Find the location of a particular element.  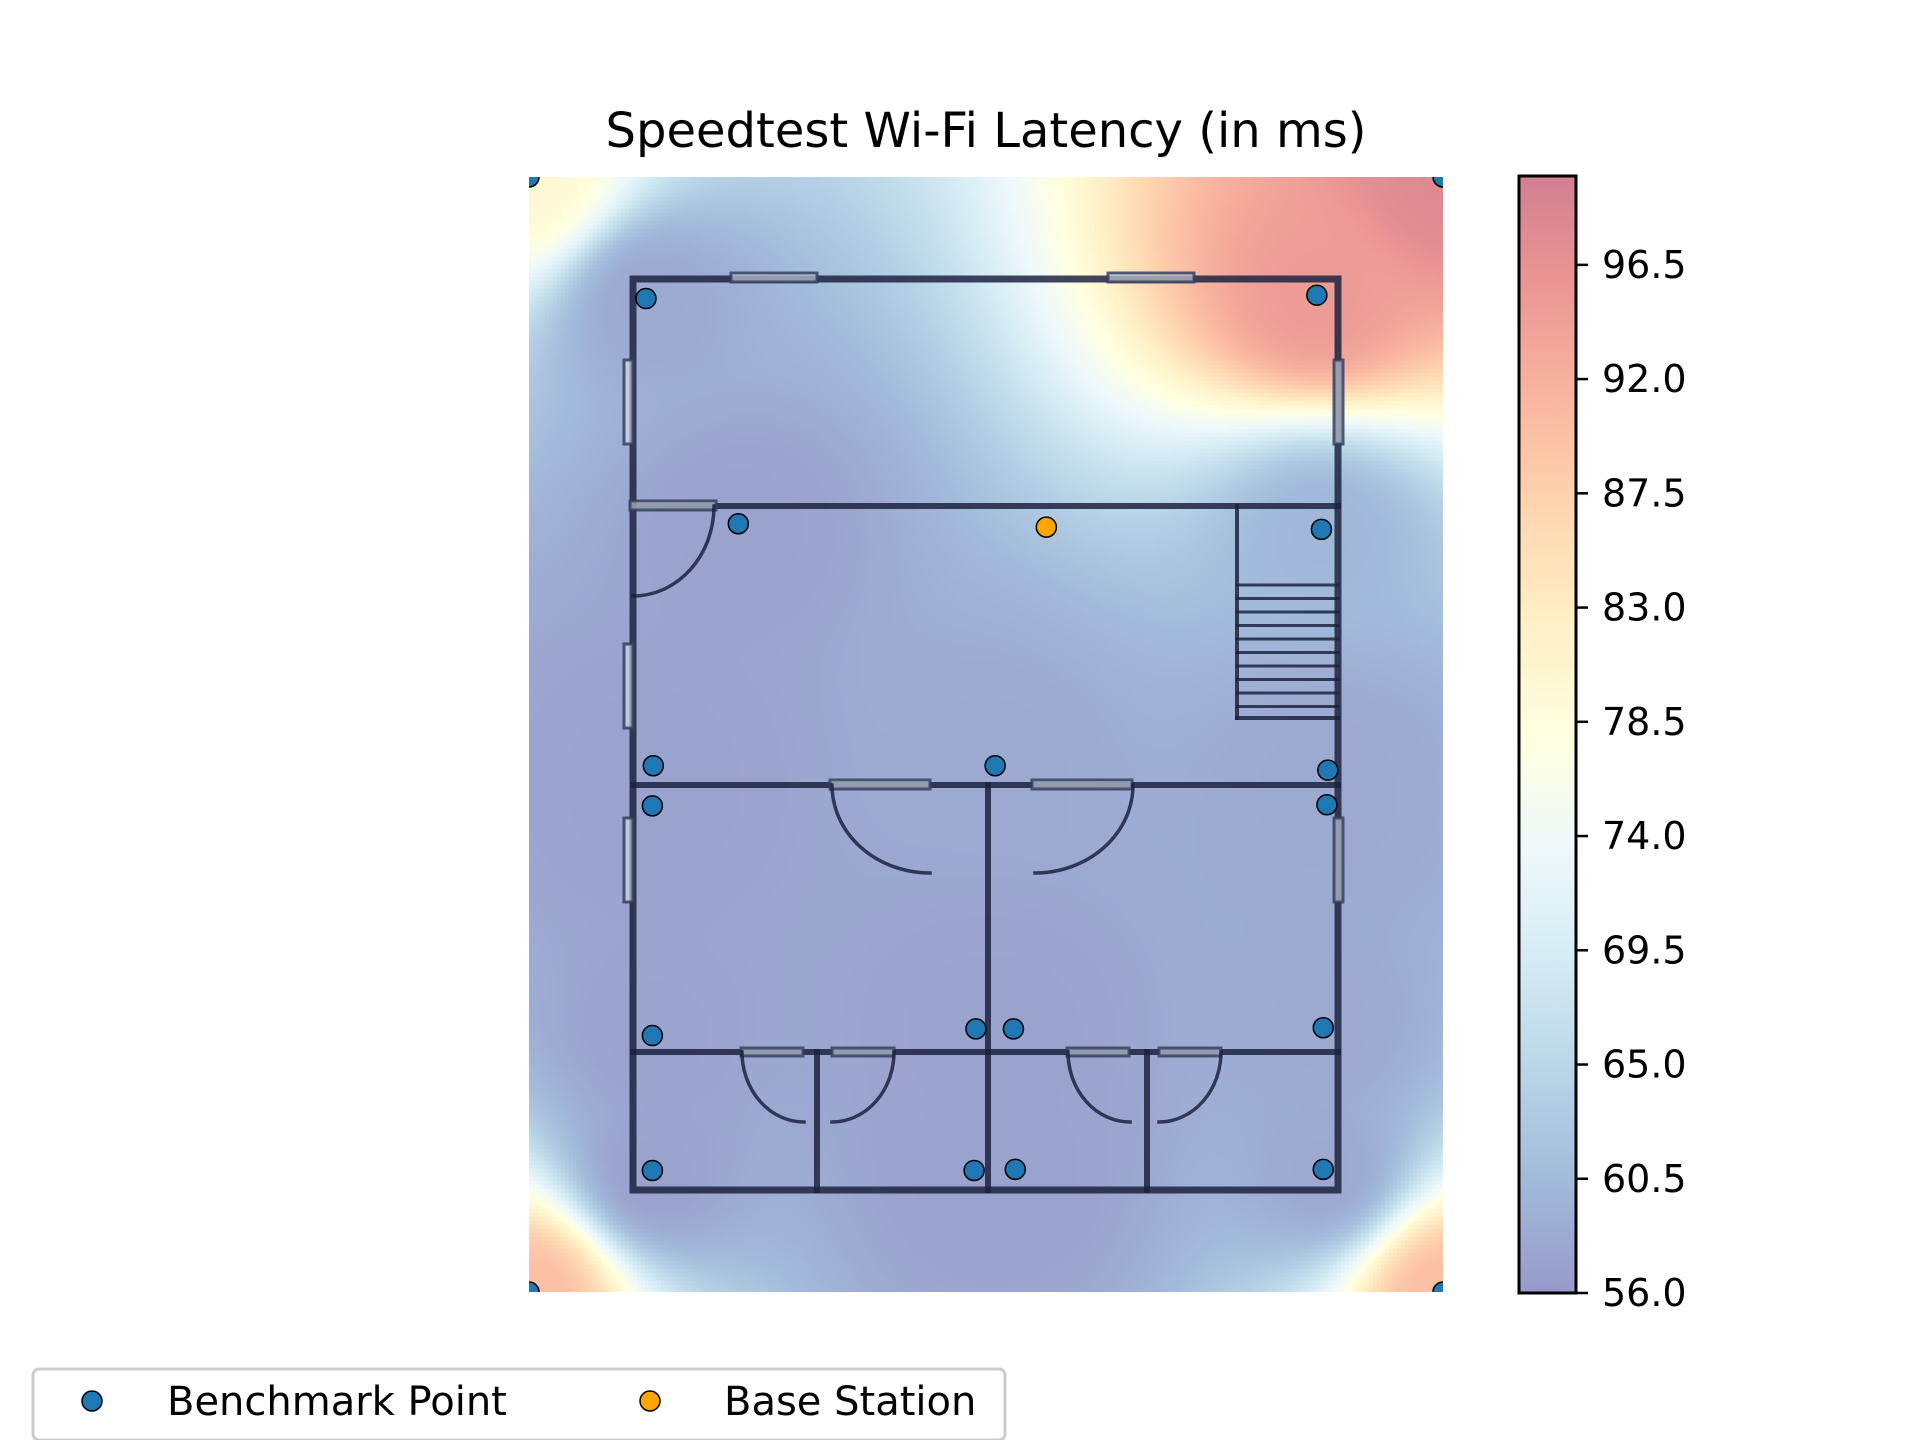

colorbar-tick-label: 87.5 is located at coordinates (1644, 493).